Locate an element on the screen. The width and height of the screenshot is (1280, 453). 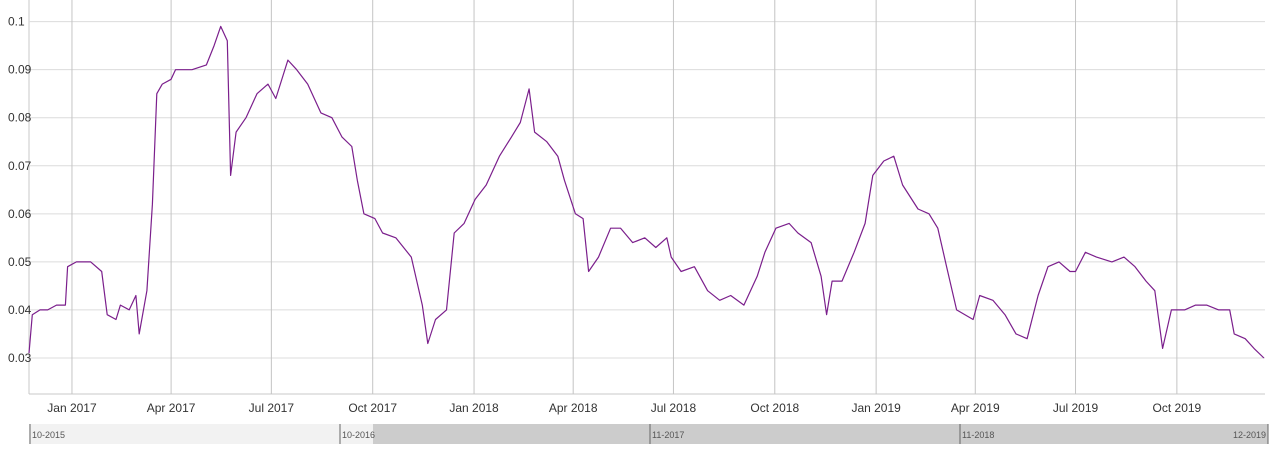
navigator-selection is located at coordinates (820, 434).